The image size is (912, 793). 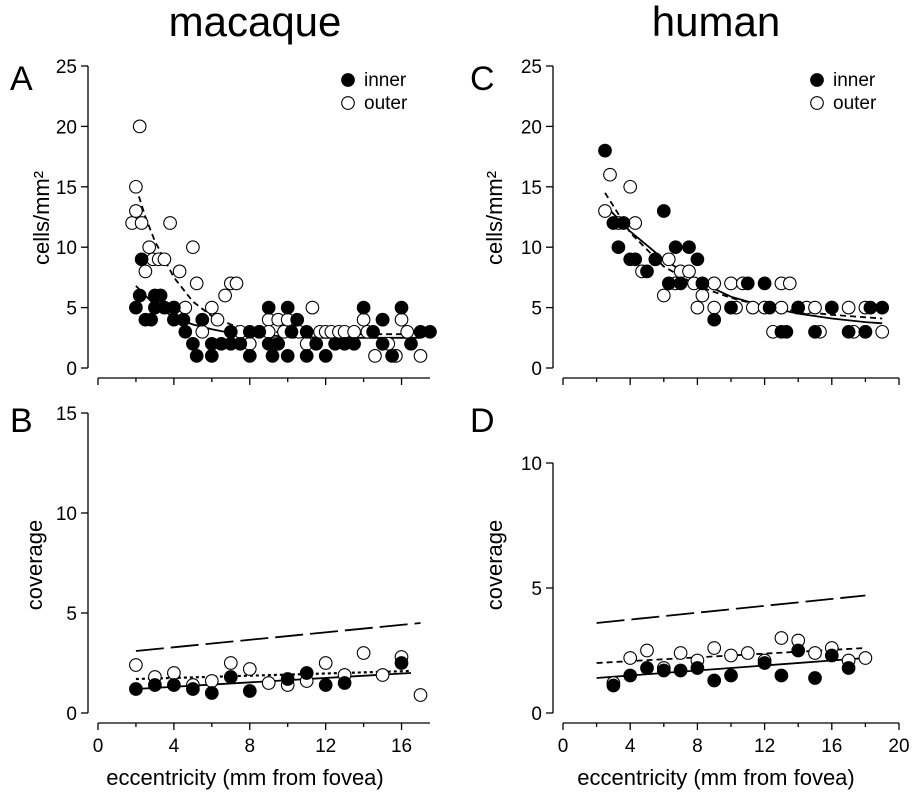 I want to click on fit-line-reference-d, so click(x=731, y=609).